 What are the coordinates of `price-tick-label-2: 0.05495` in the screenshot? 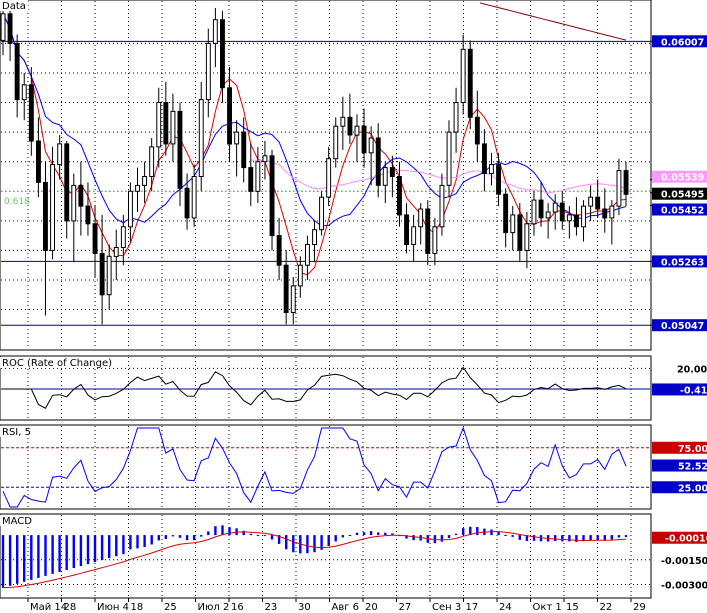 It's located at (682, 195).